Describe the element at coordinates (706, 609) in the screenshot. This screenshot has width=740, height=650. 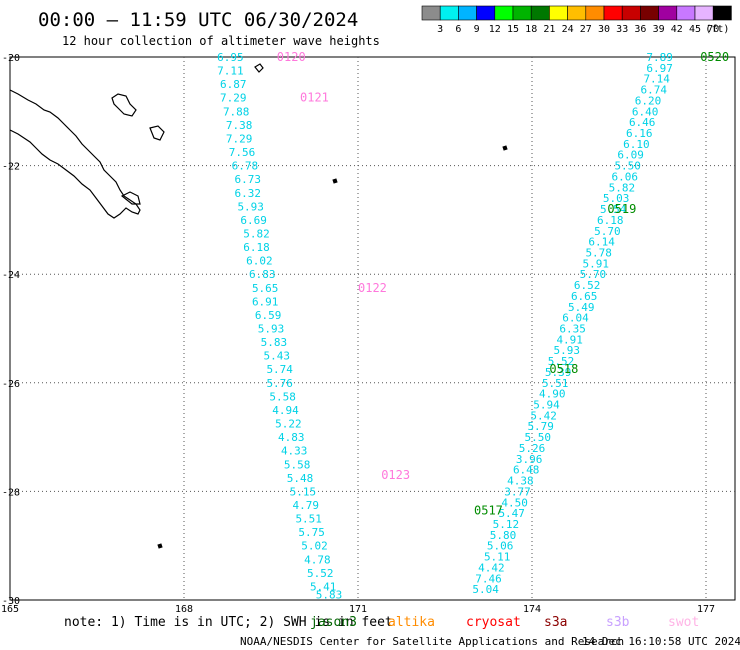
I see `x-tick-label: 177` at that location.